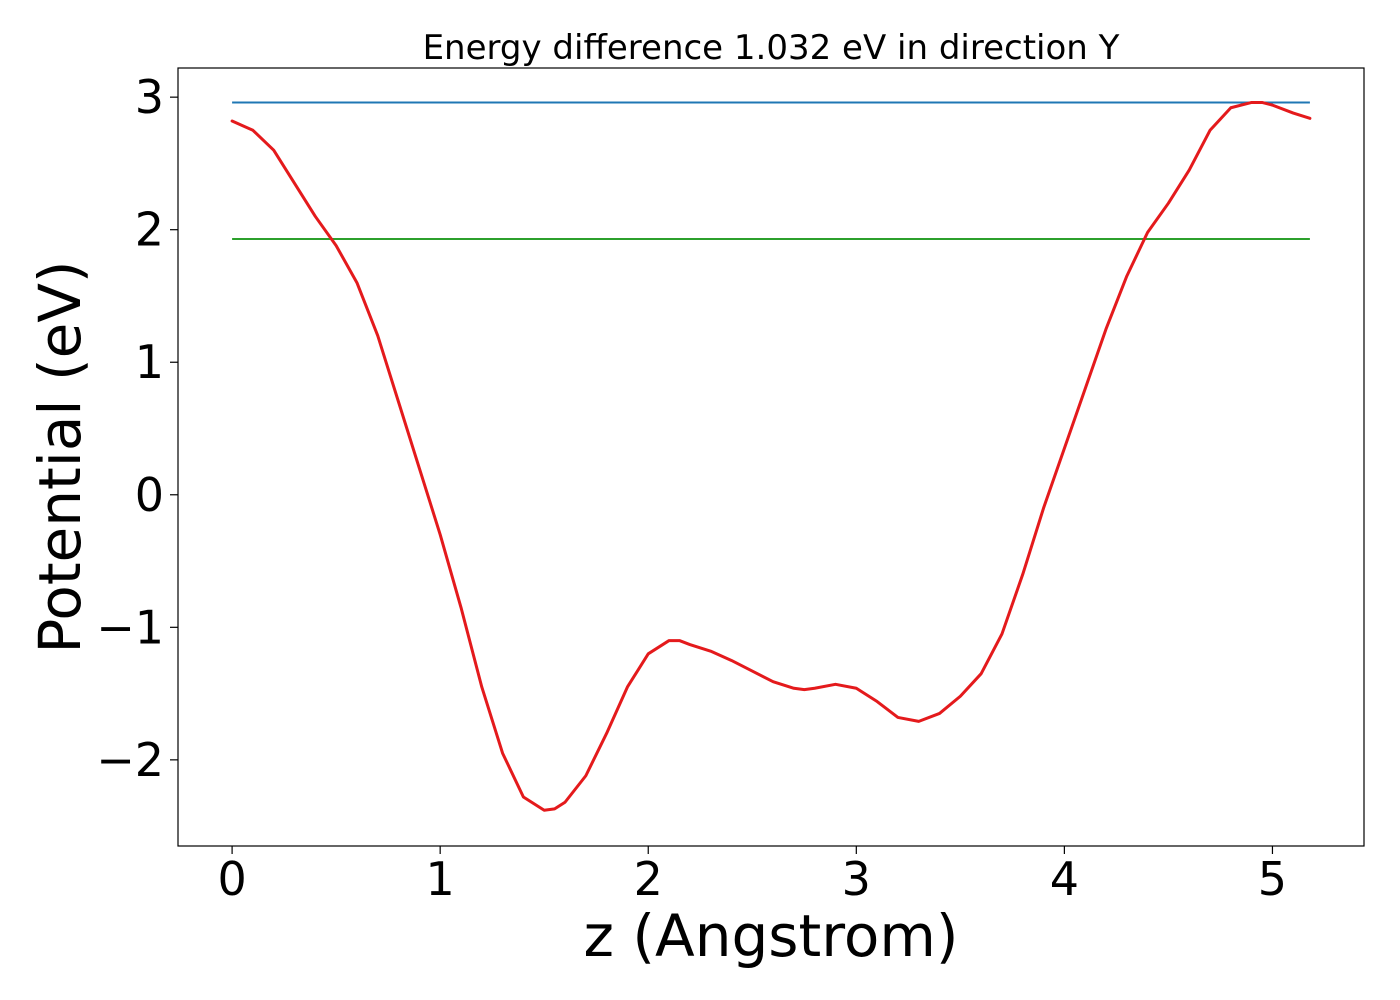 Image resolution: width=1400 pixels, height=1000 pixels. What do you see at coordinates (771, 936) in the screenshot?
I see `x-axis-label: z (Angstrom)` at bounding box center [771, 936].